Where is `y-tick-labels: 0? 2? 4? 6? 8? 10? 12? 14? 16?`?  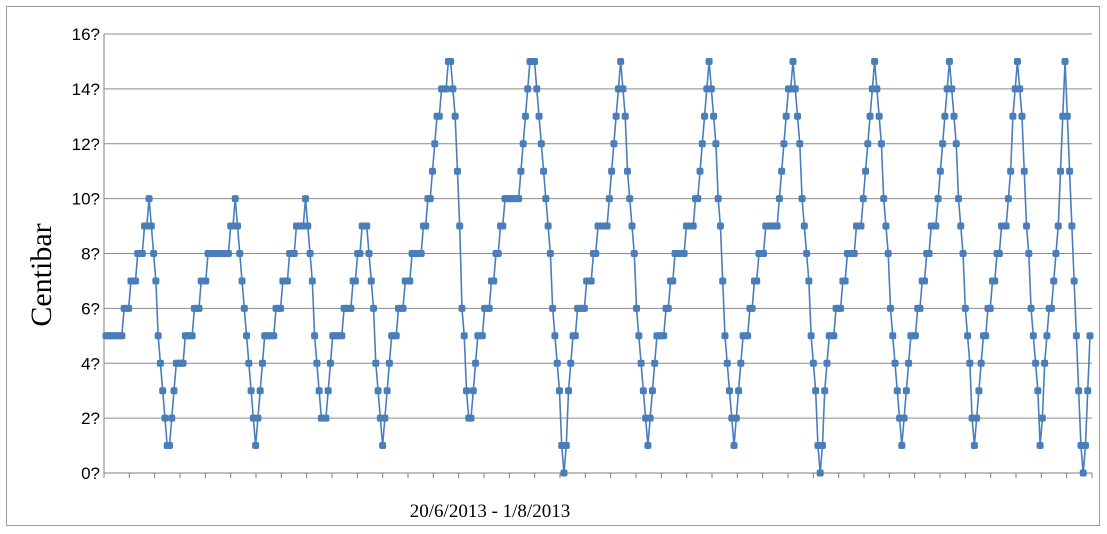
y-tick-labels: 0? 2? 4? 6? 8? 10? 12? 14? 16? is located at coordinates (86, 254).